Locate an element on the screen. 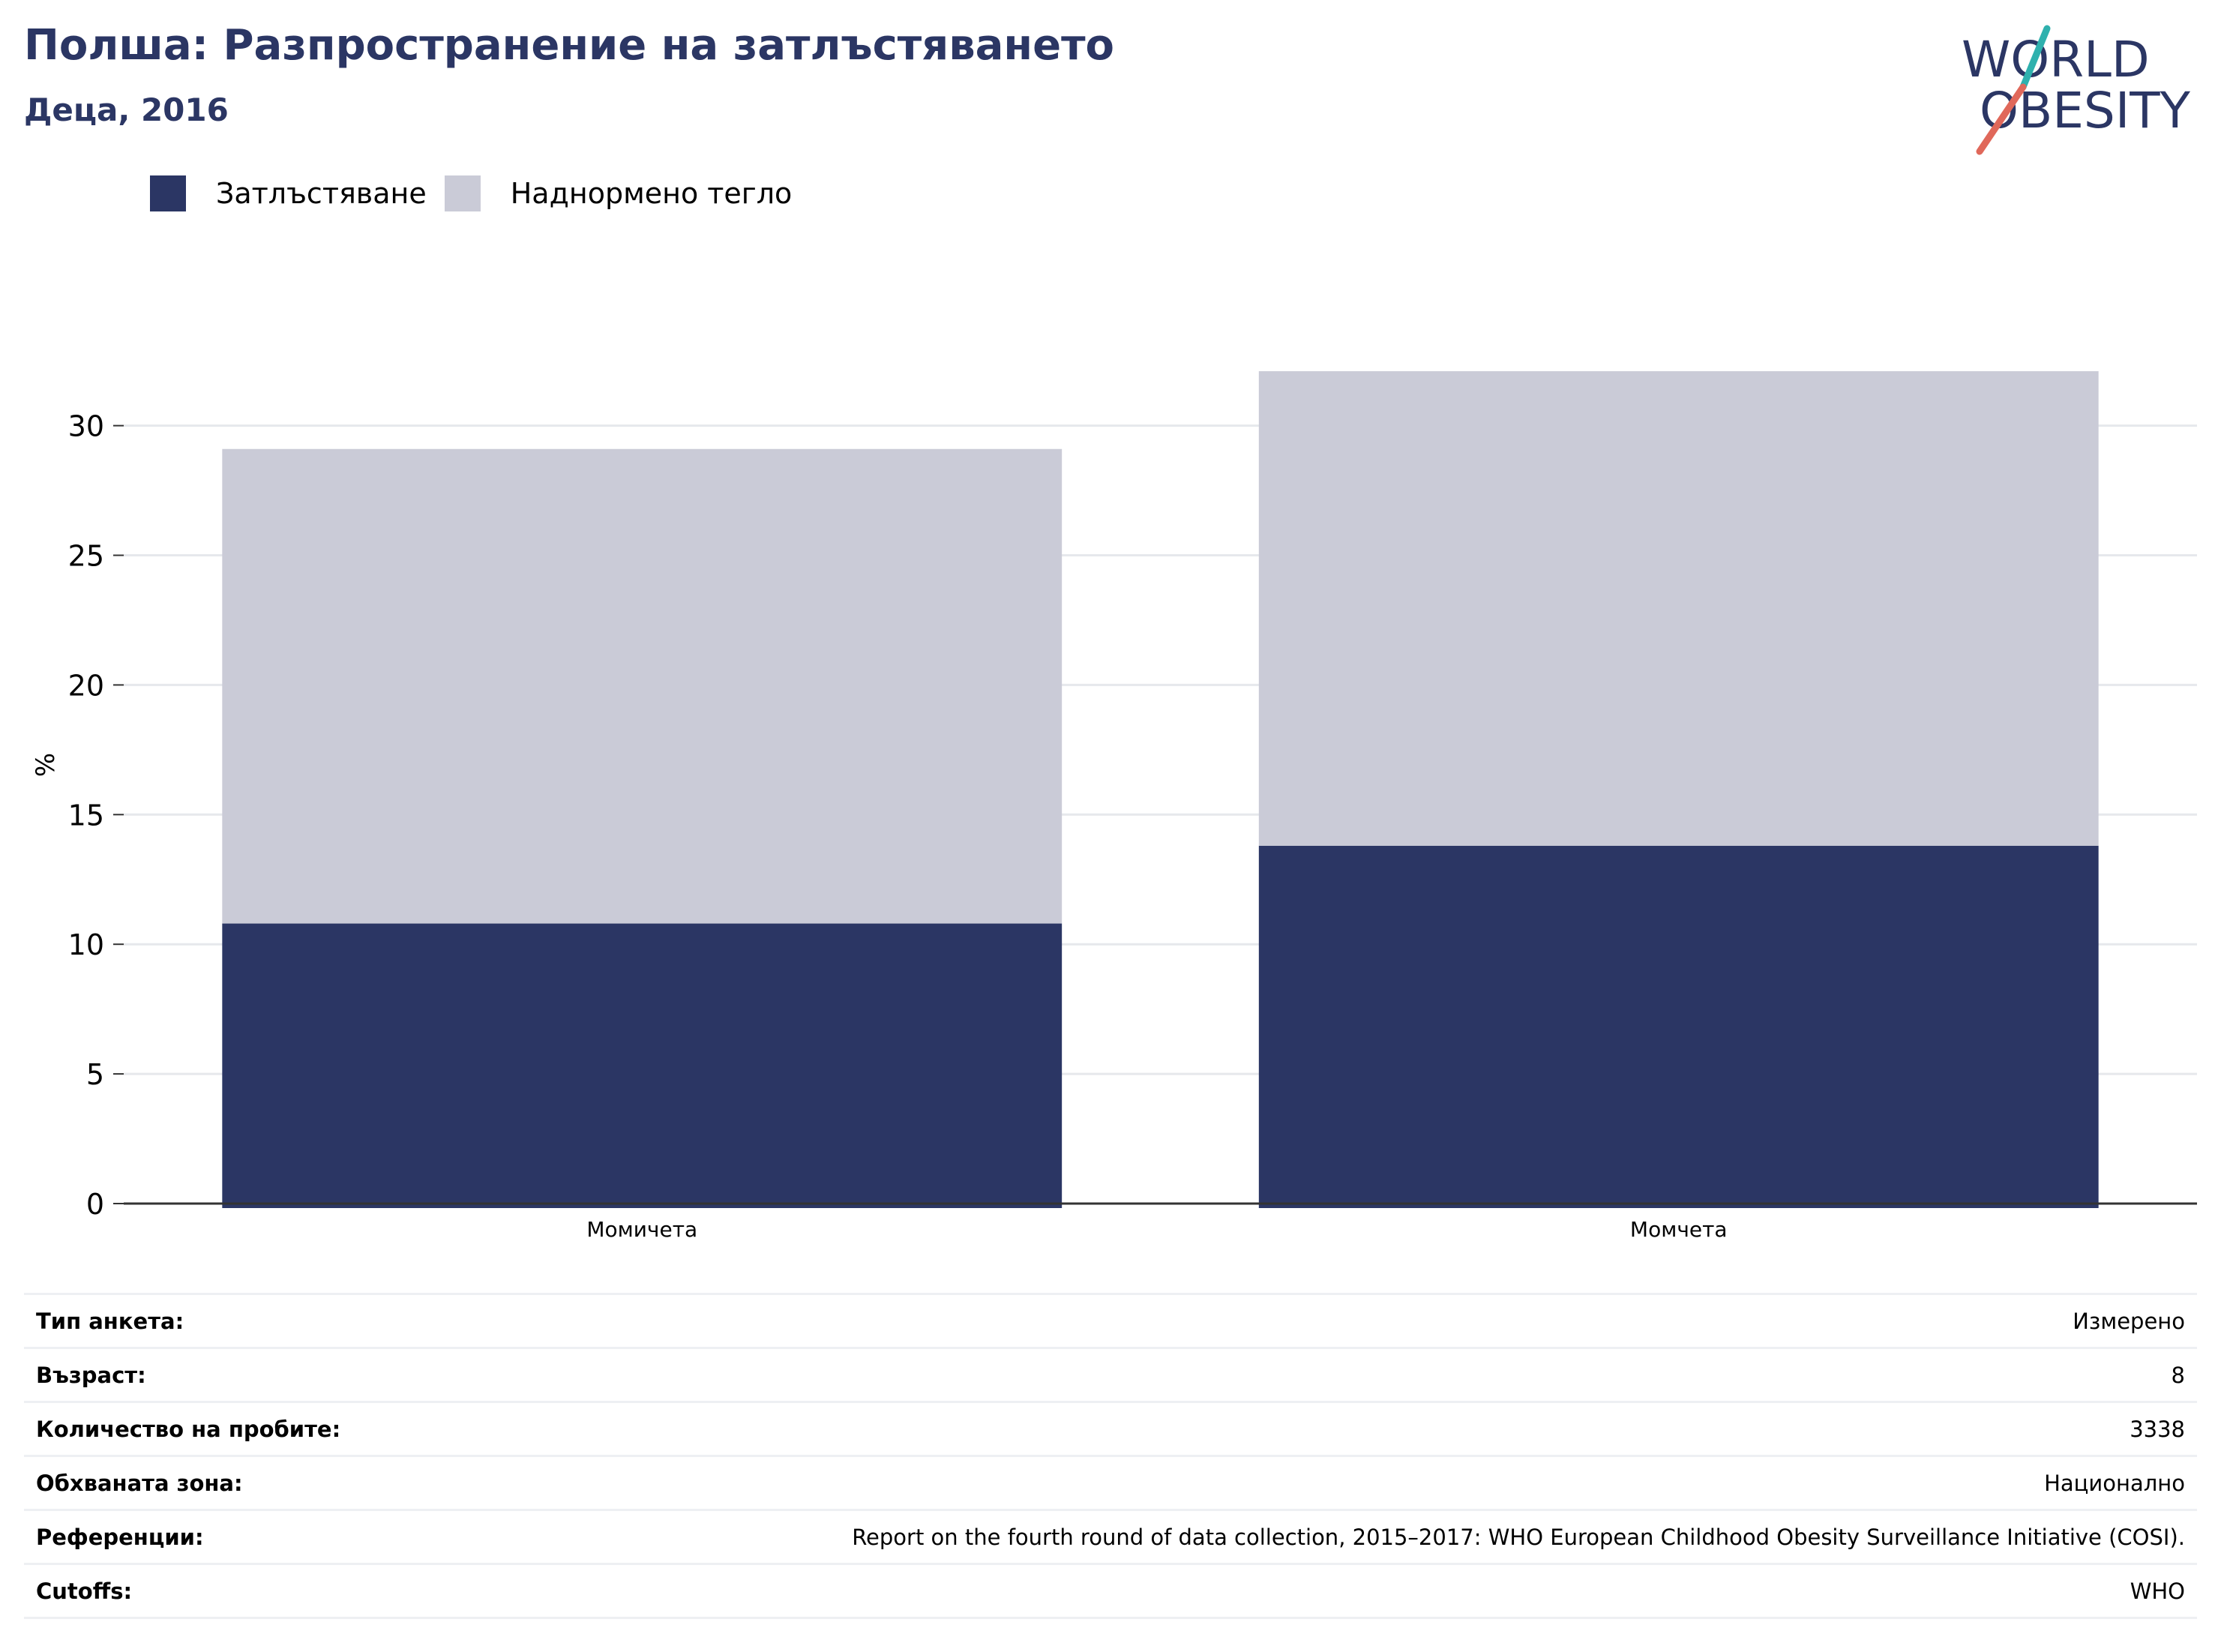 The width and height of the screenshot is (2218, 1652). info-row: Cutoffs: WHO is located at coordinates (1110, 1592).